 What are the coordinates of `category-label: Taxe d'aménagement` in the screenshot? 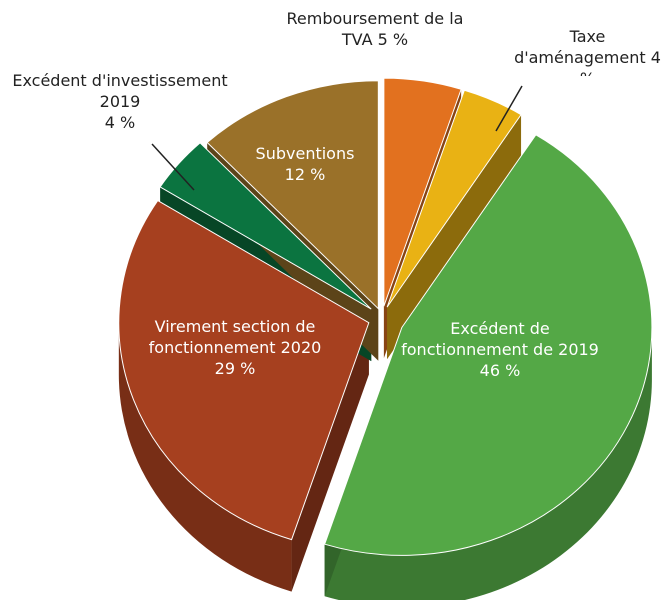 It's located at (580, 47).